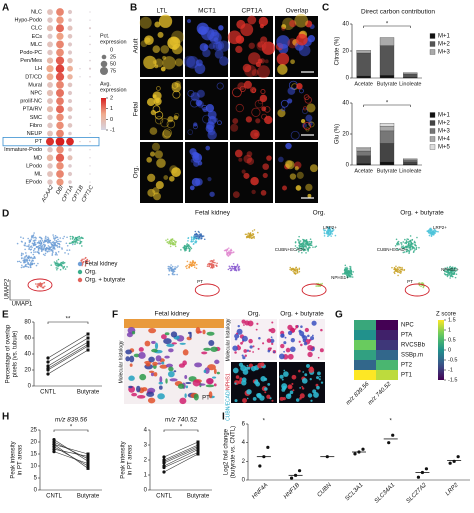 This screenshot has height=513, width=474. What do you see at coordinates (181, 420) in the screenshot?
I see `chart-title: m/z 740.52` at bounding box center [181, 420].